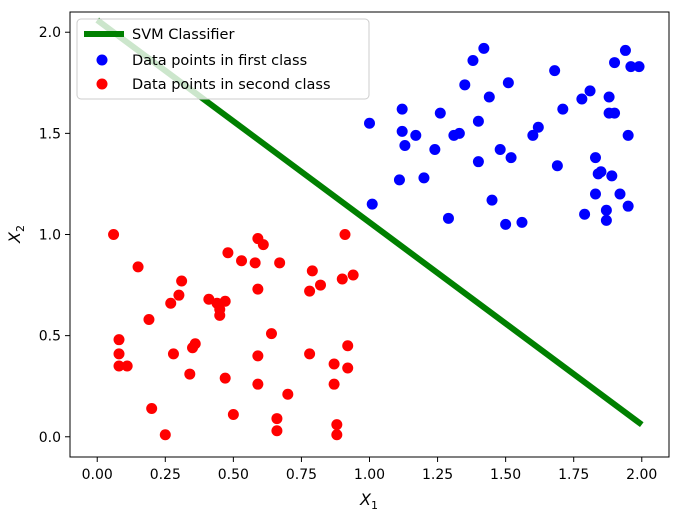 This screenshot has width=682, height=518. I want to click on legend-first-class-marker, so click(102, 60).